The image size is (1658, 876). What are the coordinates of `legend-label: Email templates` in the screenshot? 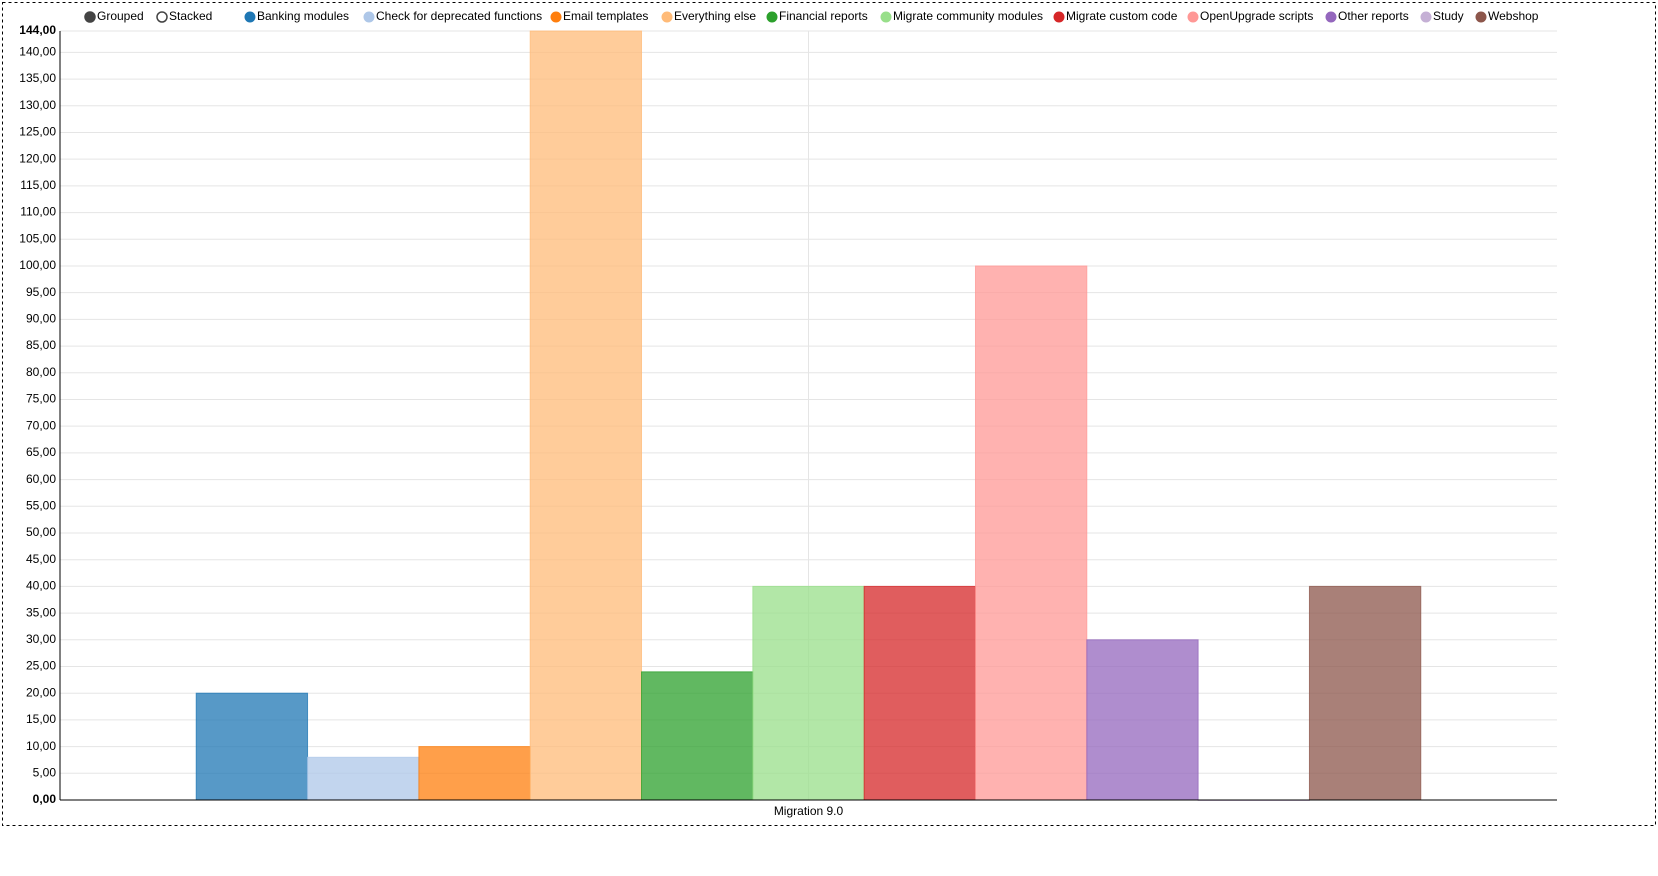 It's located at (605, 16).